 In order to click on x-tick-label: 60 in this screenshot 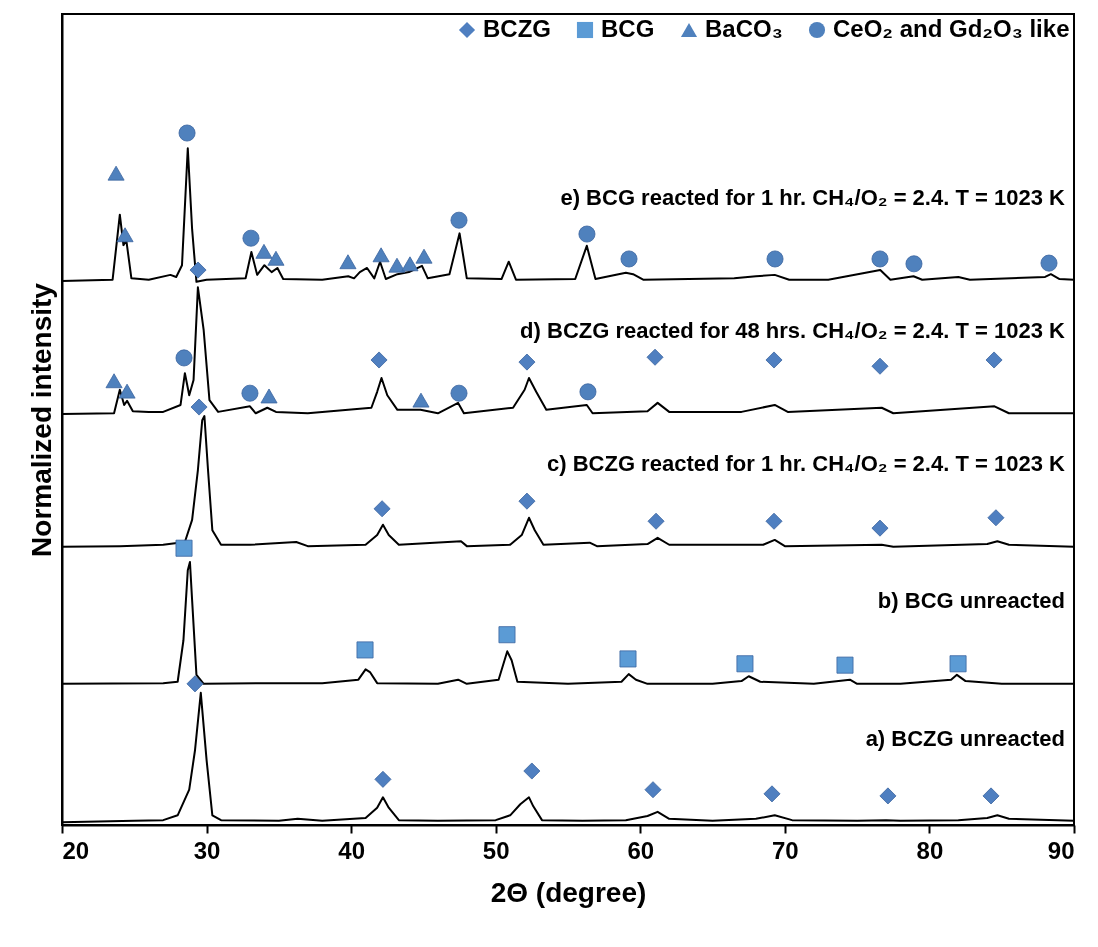, I will do `click(641, 850)`.